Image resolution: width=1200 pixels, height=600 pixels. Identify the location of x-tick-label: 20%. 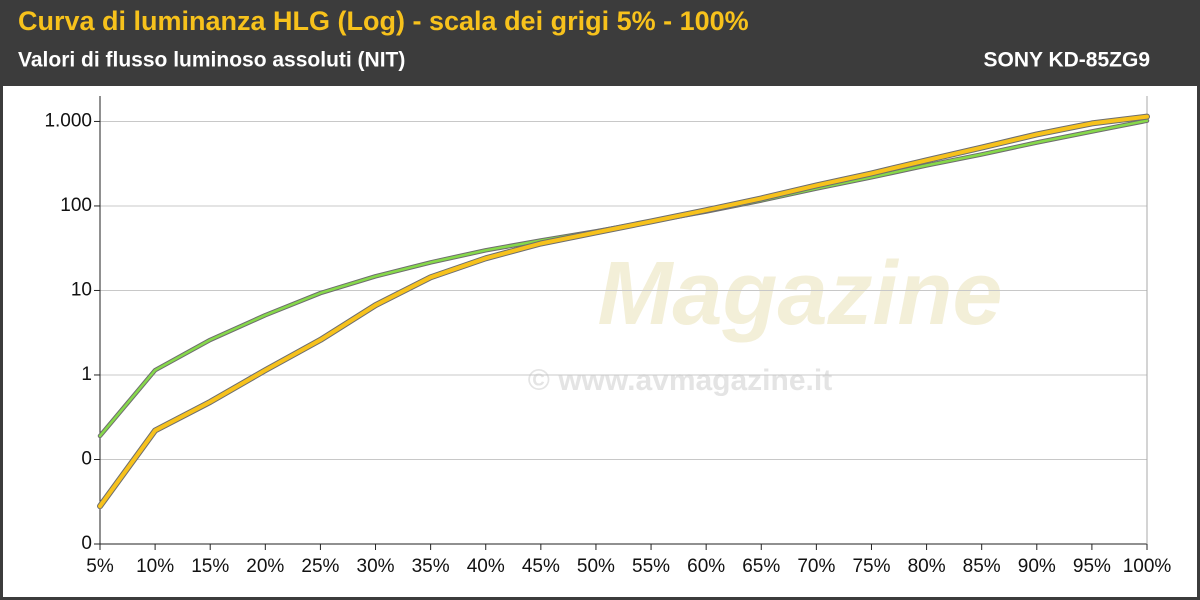
(265, 566).